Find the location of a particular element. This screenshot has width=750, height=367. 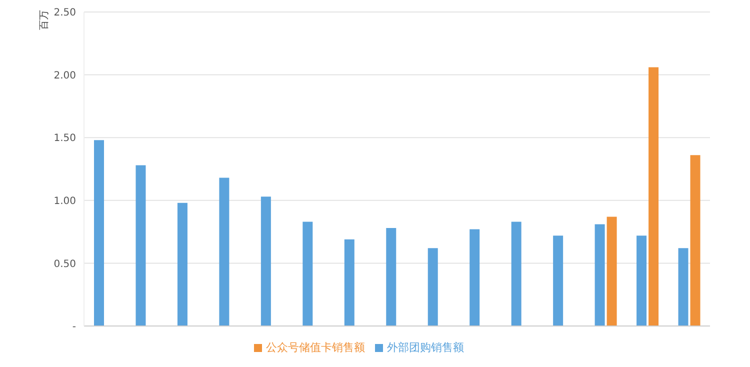

y-axis-title: 百万 is located at coordinates (44, 20).